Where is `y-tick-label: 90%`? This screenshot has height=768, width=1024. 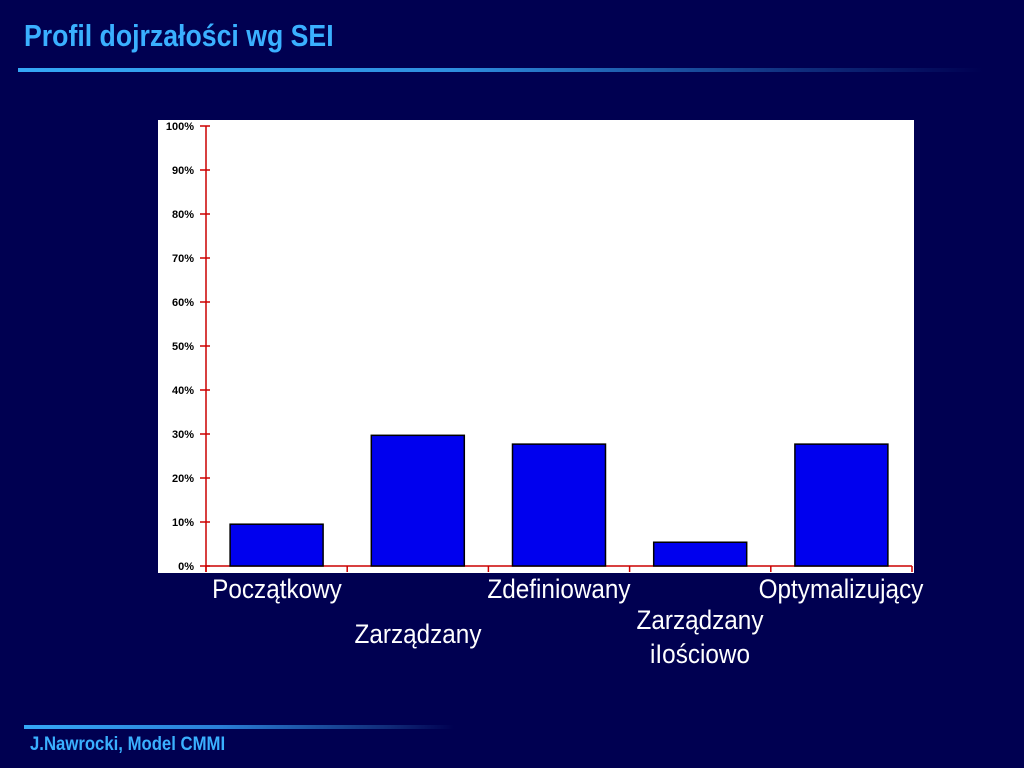 y-tick-label: 90% is located at coordinates (183, 171).